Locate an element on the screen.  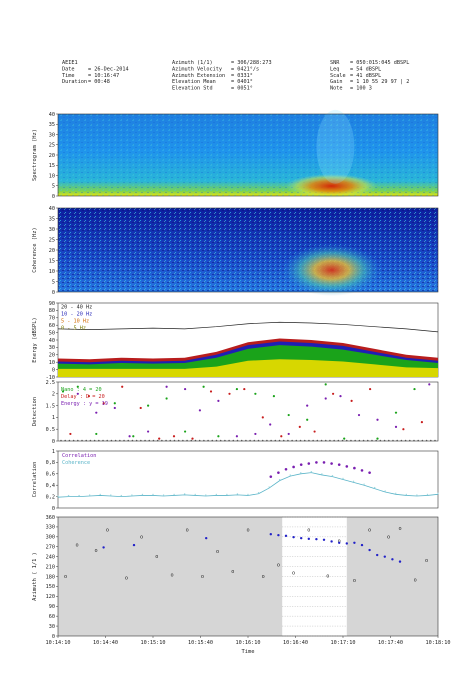
coherence-hotspot is located at coordinates (331, 270).